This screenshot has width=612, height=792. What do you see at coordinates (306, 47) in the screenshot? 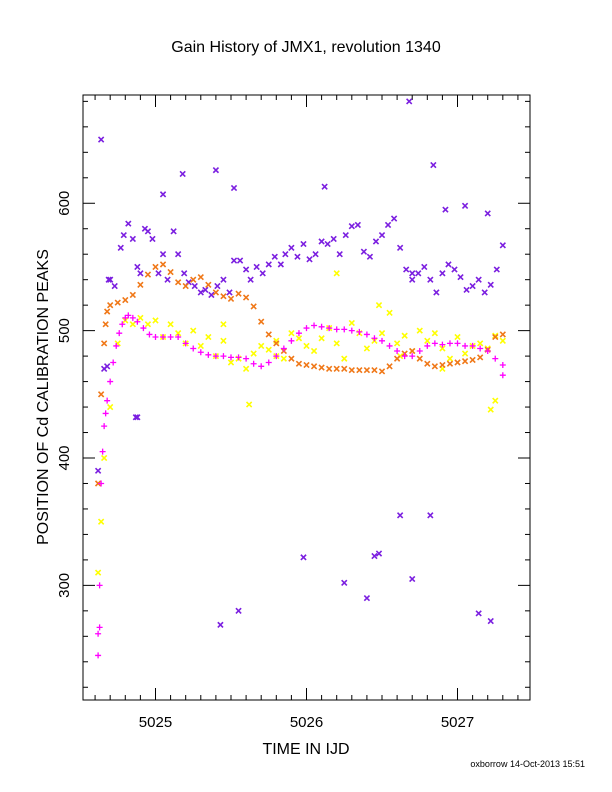
I see `chart-title: Gain History of JMX1, revolution 1340` at bounding box center [306, 47].